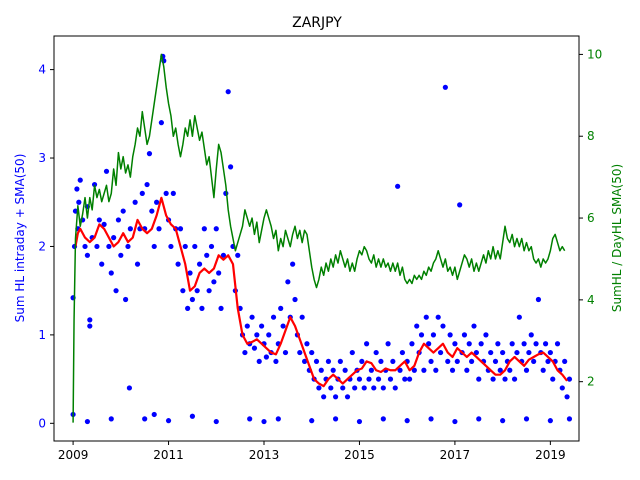 The height and width of the screenshot is (480, 640). Describe the element at coordinates (591, 218) in the screenshot. I see `y-right-tick-label: 6` at that location.